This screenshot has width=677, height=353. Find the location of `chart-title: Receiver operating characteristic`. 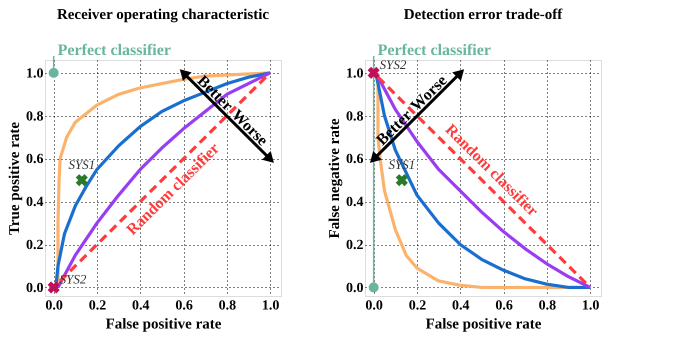

chart-title: Receiver operating characteristic is located at coordinates (163, 15).